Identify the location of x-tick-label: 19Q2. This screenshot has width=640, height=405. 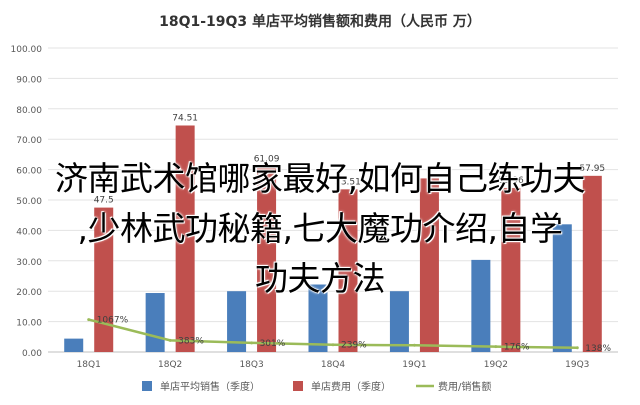
(496, 365).